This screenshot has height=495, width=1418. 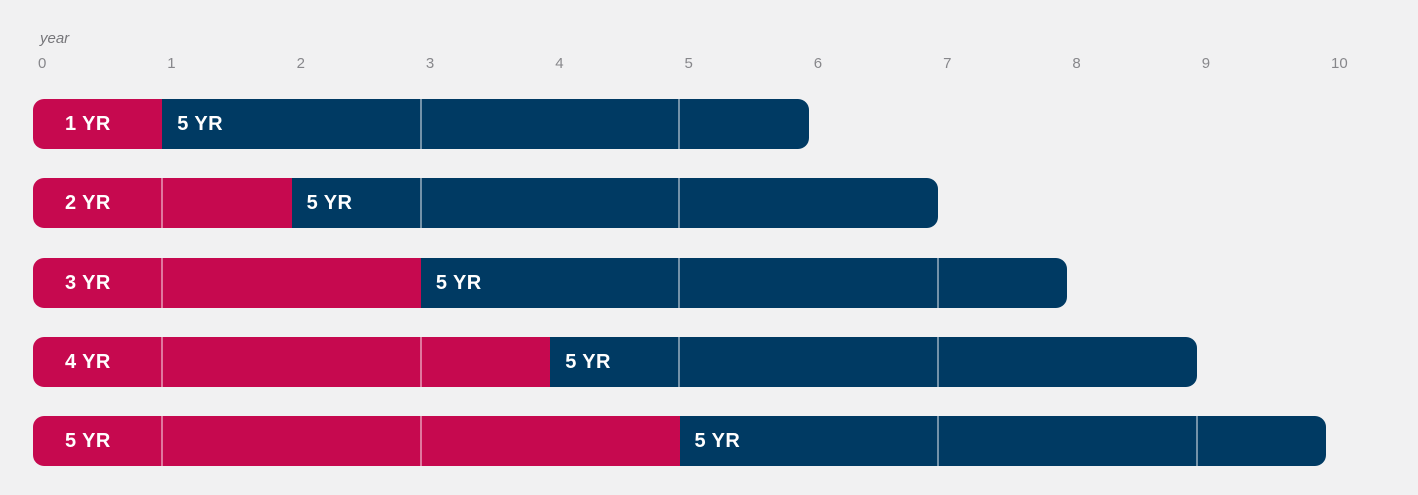 I want to click on bar-initial-row-5: 5 YR, so click(x=356, y=441).